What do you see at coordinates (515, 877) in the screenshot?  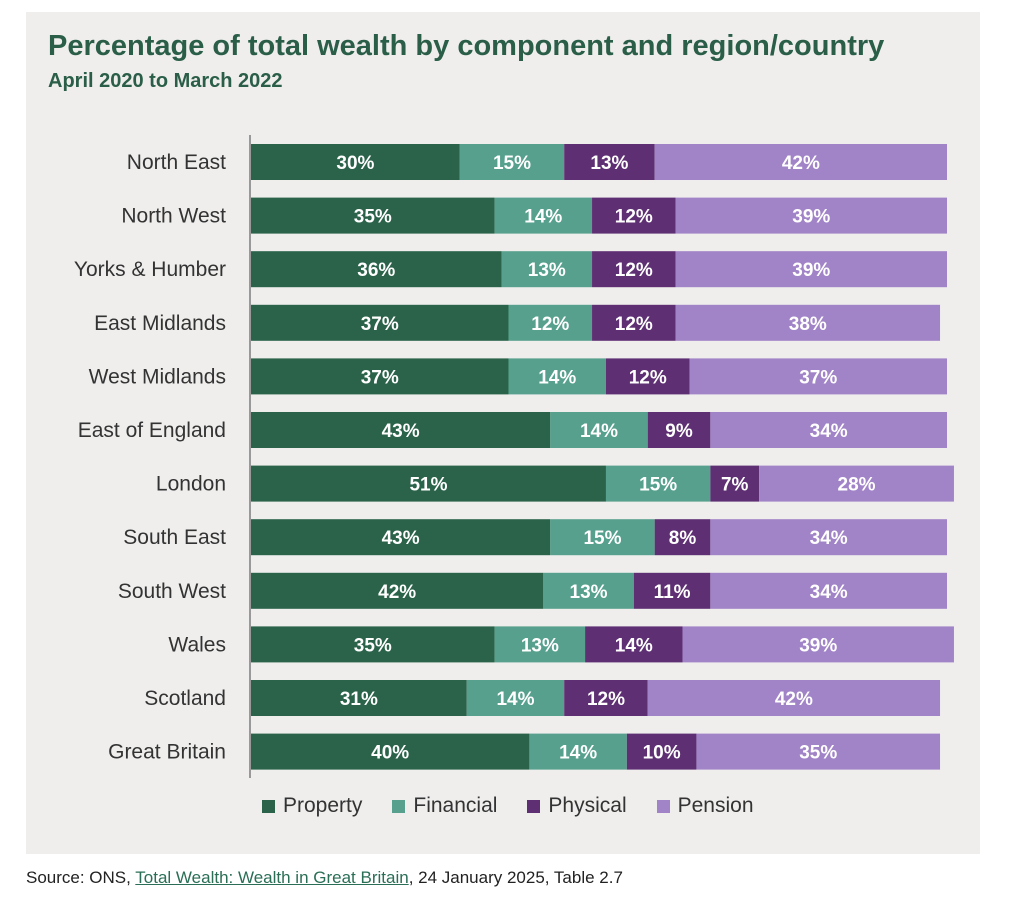 I see `source-suffix: , 24 January 2025, Table 2.7` at bounding box center [515, 877].